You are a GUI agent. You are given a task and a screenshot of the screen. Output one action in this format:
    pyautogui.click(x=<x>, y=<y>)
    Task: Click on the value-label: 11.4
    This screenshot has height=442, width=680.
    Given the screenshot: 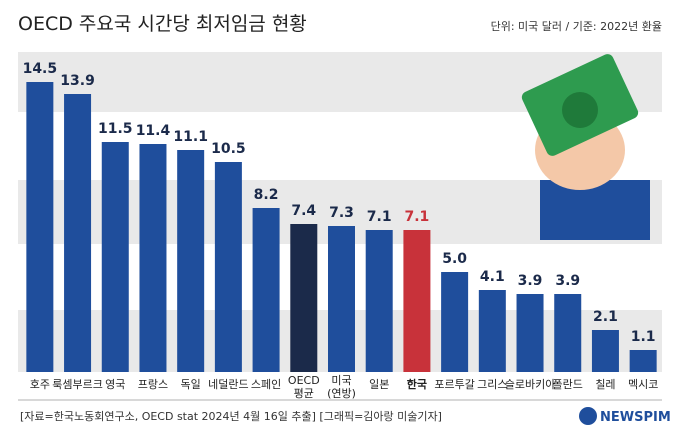 What is the action you would take?
    pyautogui.click(x=153, y=131)
    